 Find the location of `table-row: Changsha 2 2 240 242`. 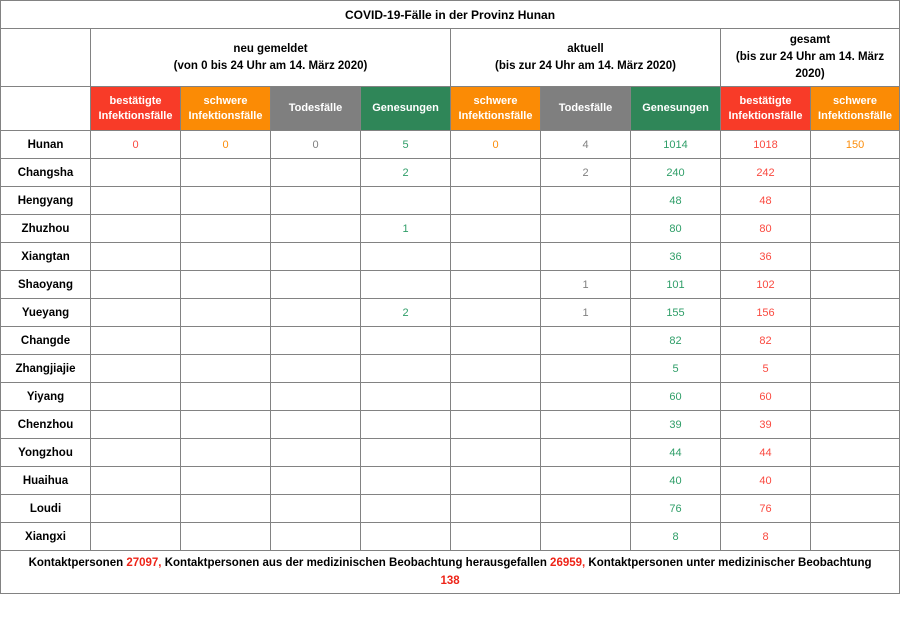

table-row: Changsha 2 2 240 242 is located at coordinates (450, 172).